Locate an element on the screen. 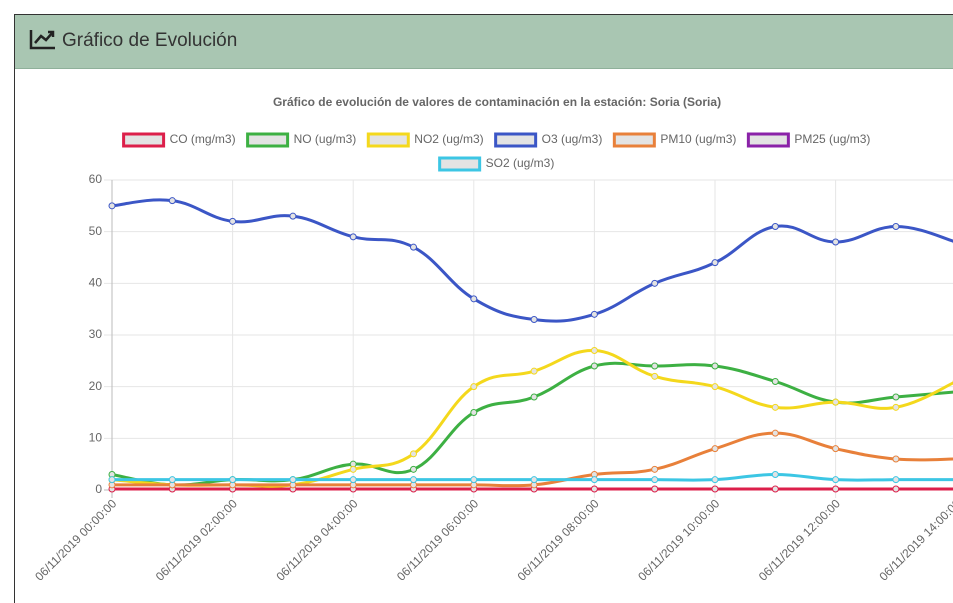  legend-item: PM10 (ug/m3) is located at coordinates (674, 140).